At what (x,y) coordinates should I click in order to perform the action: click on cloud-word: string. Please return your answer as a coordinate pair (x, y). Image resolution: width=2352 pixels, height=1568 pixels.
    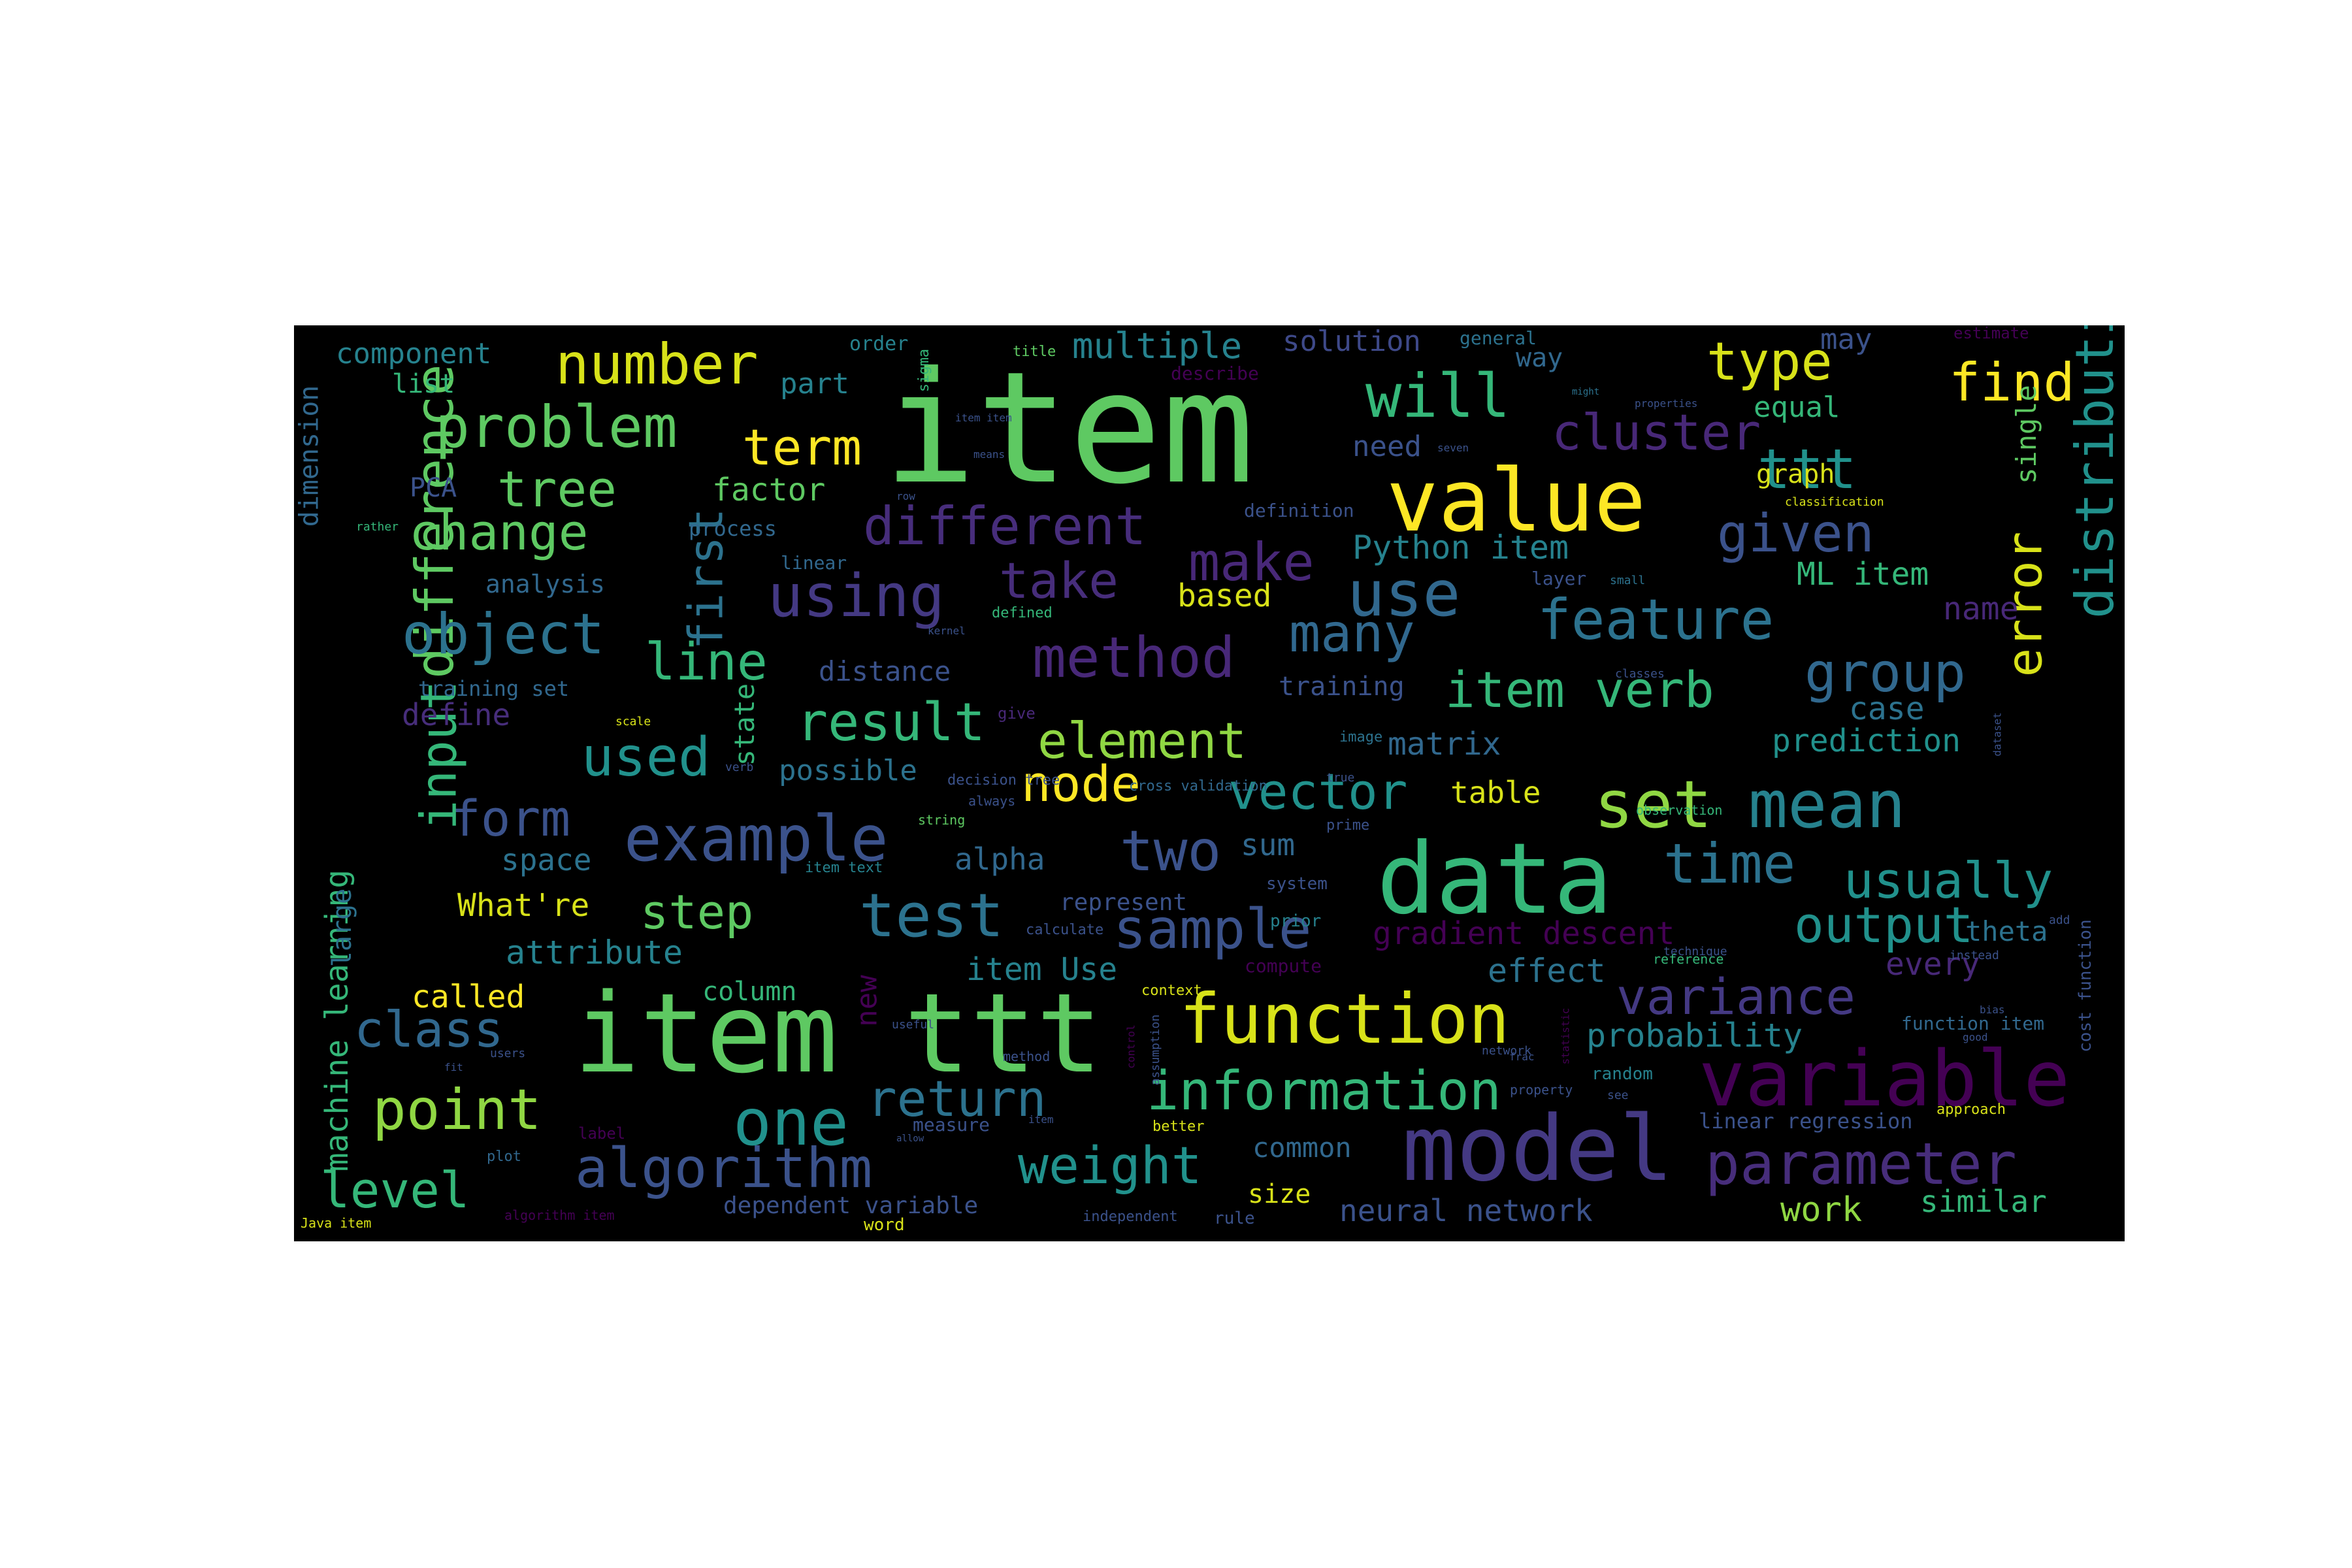
    Looking at the image, I should click on (942, 820).